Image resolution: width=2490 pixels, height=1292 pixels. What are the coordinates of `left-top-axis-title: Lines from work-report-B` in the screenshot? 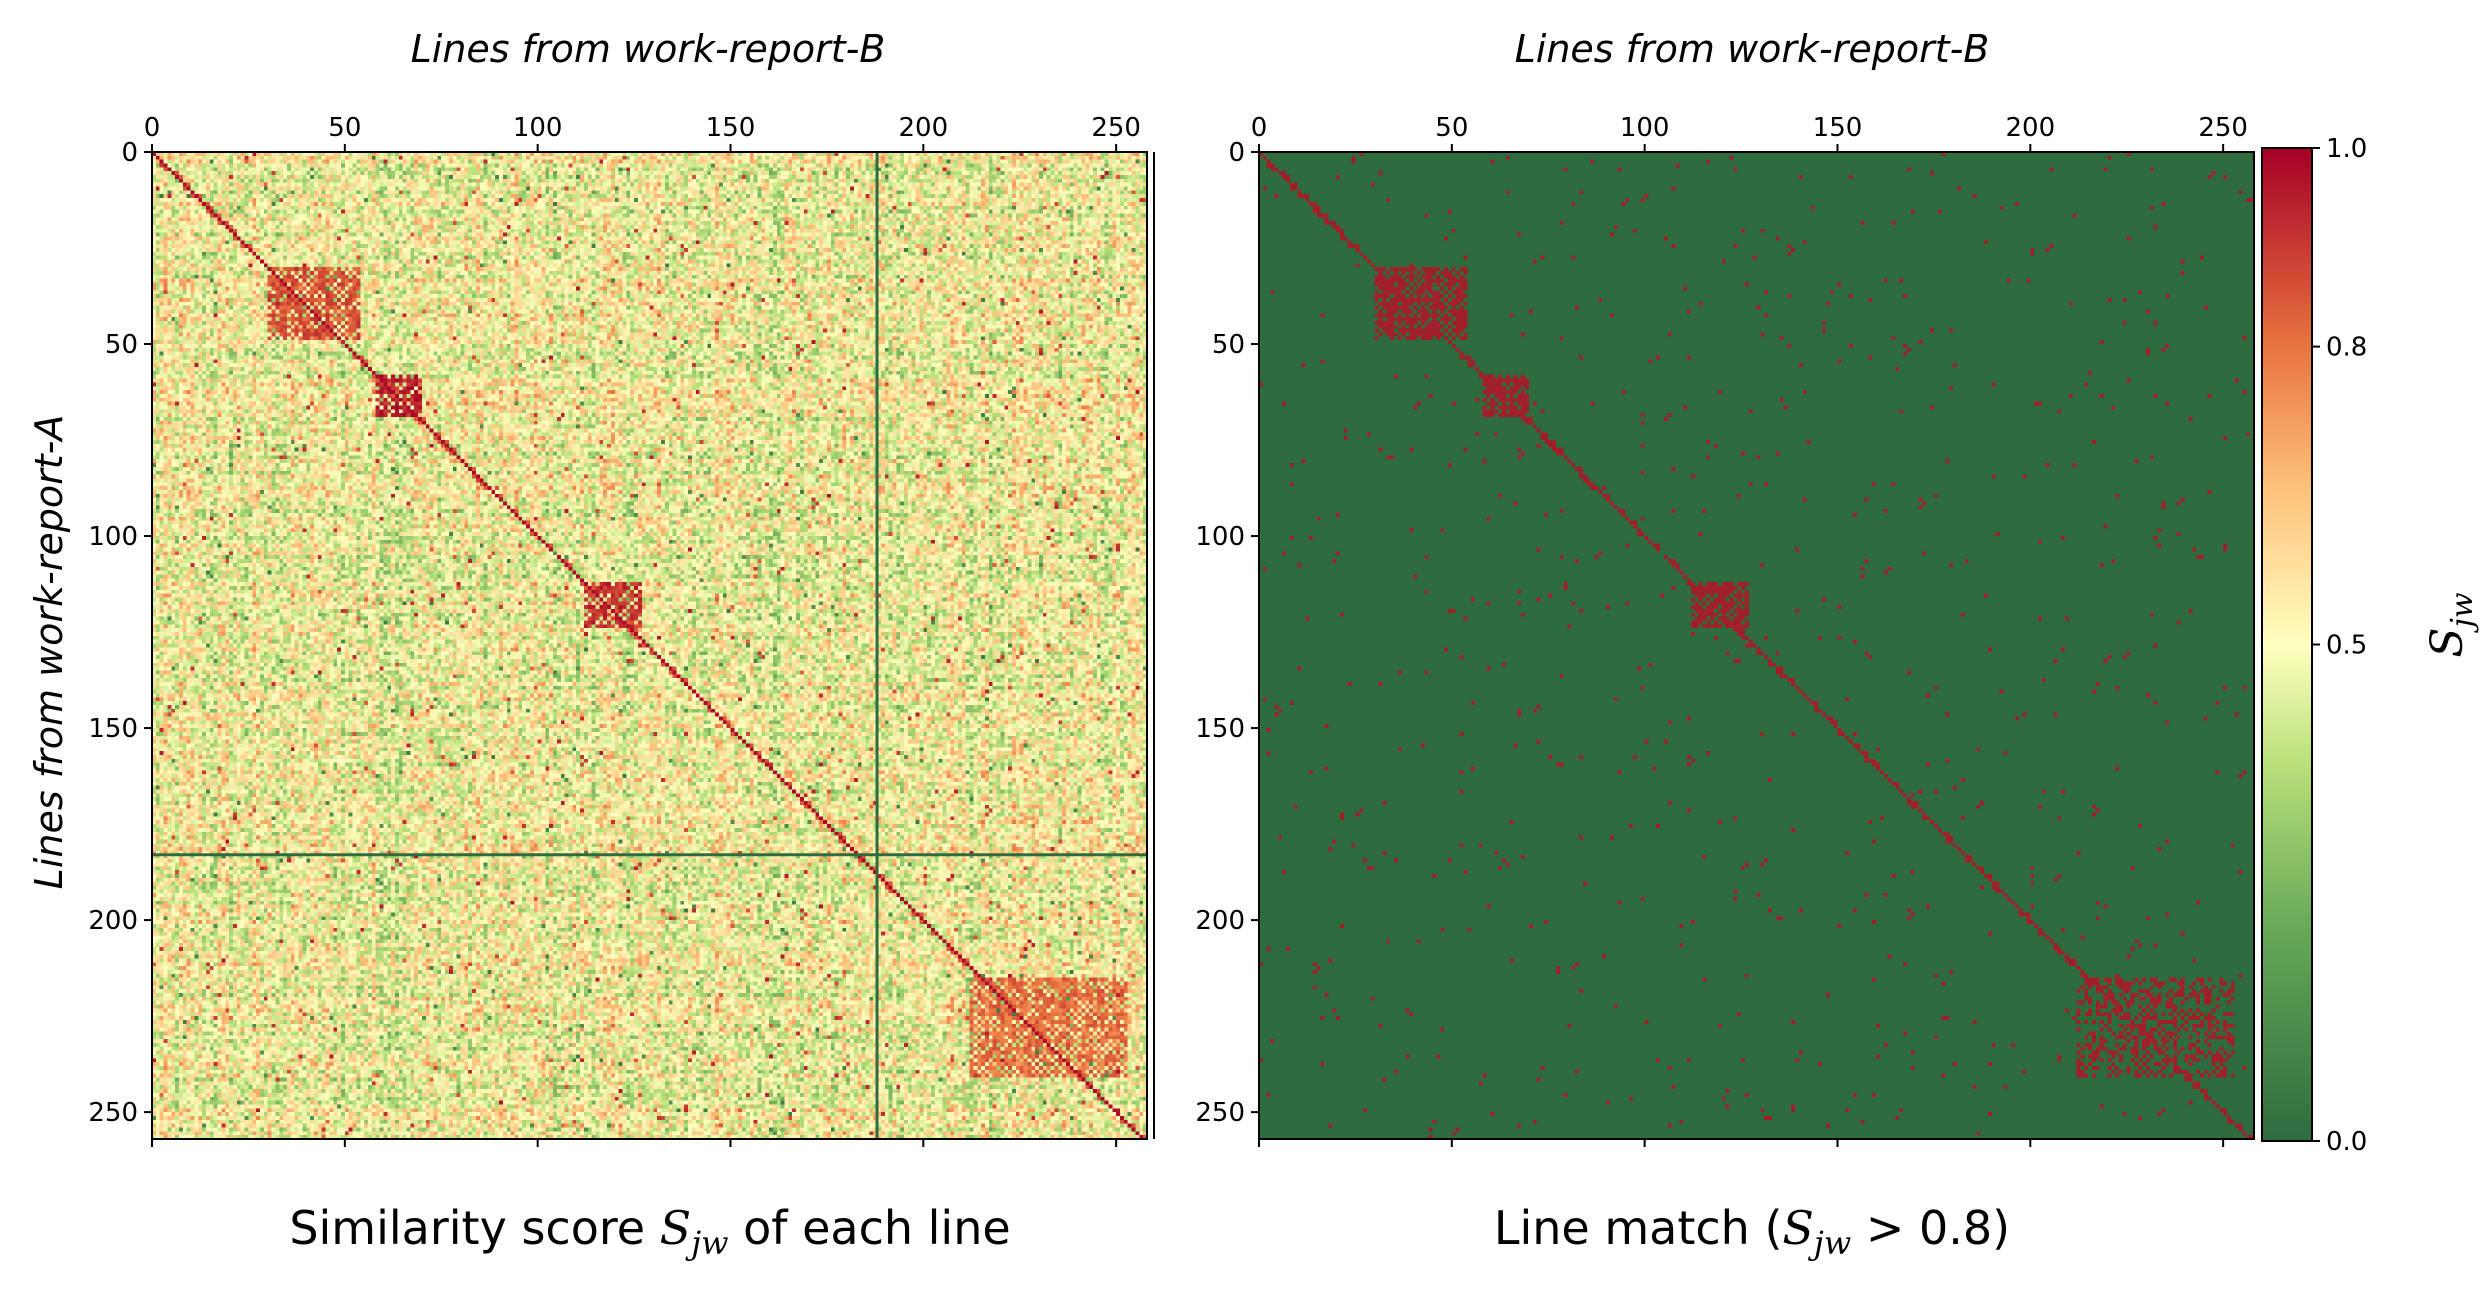 It's located at (648, 49).